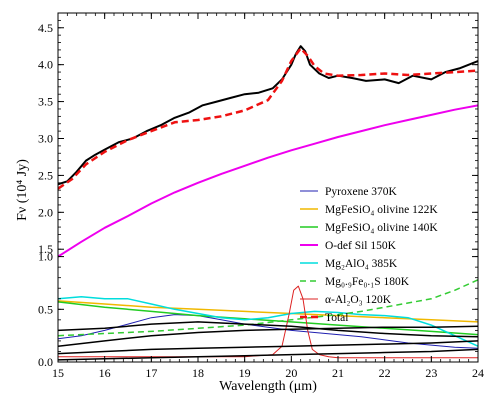 The width and height of the screenshot is (491, 410). I want to click on legend-label: MgFeSiO₄ olivine 140K, so click(381, 228).